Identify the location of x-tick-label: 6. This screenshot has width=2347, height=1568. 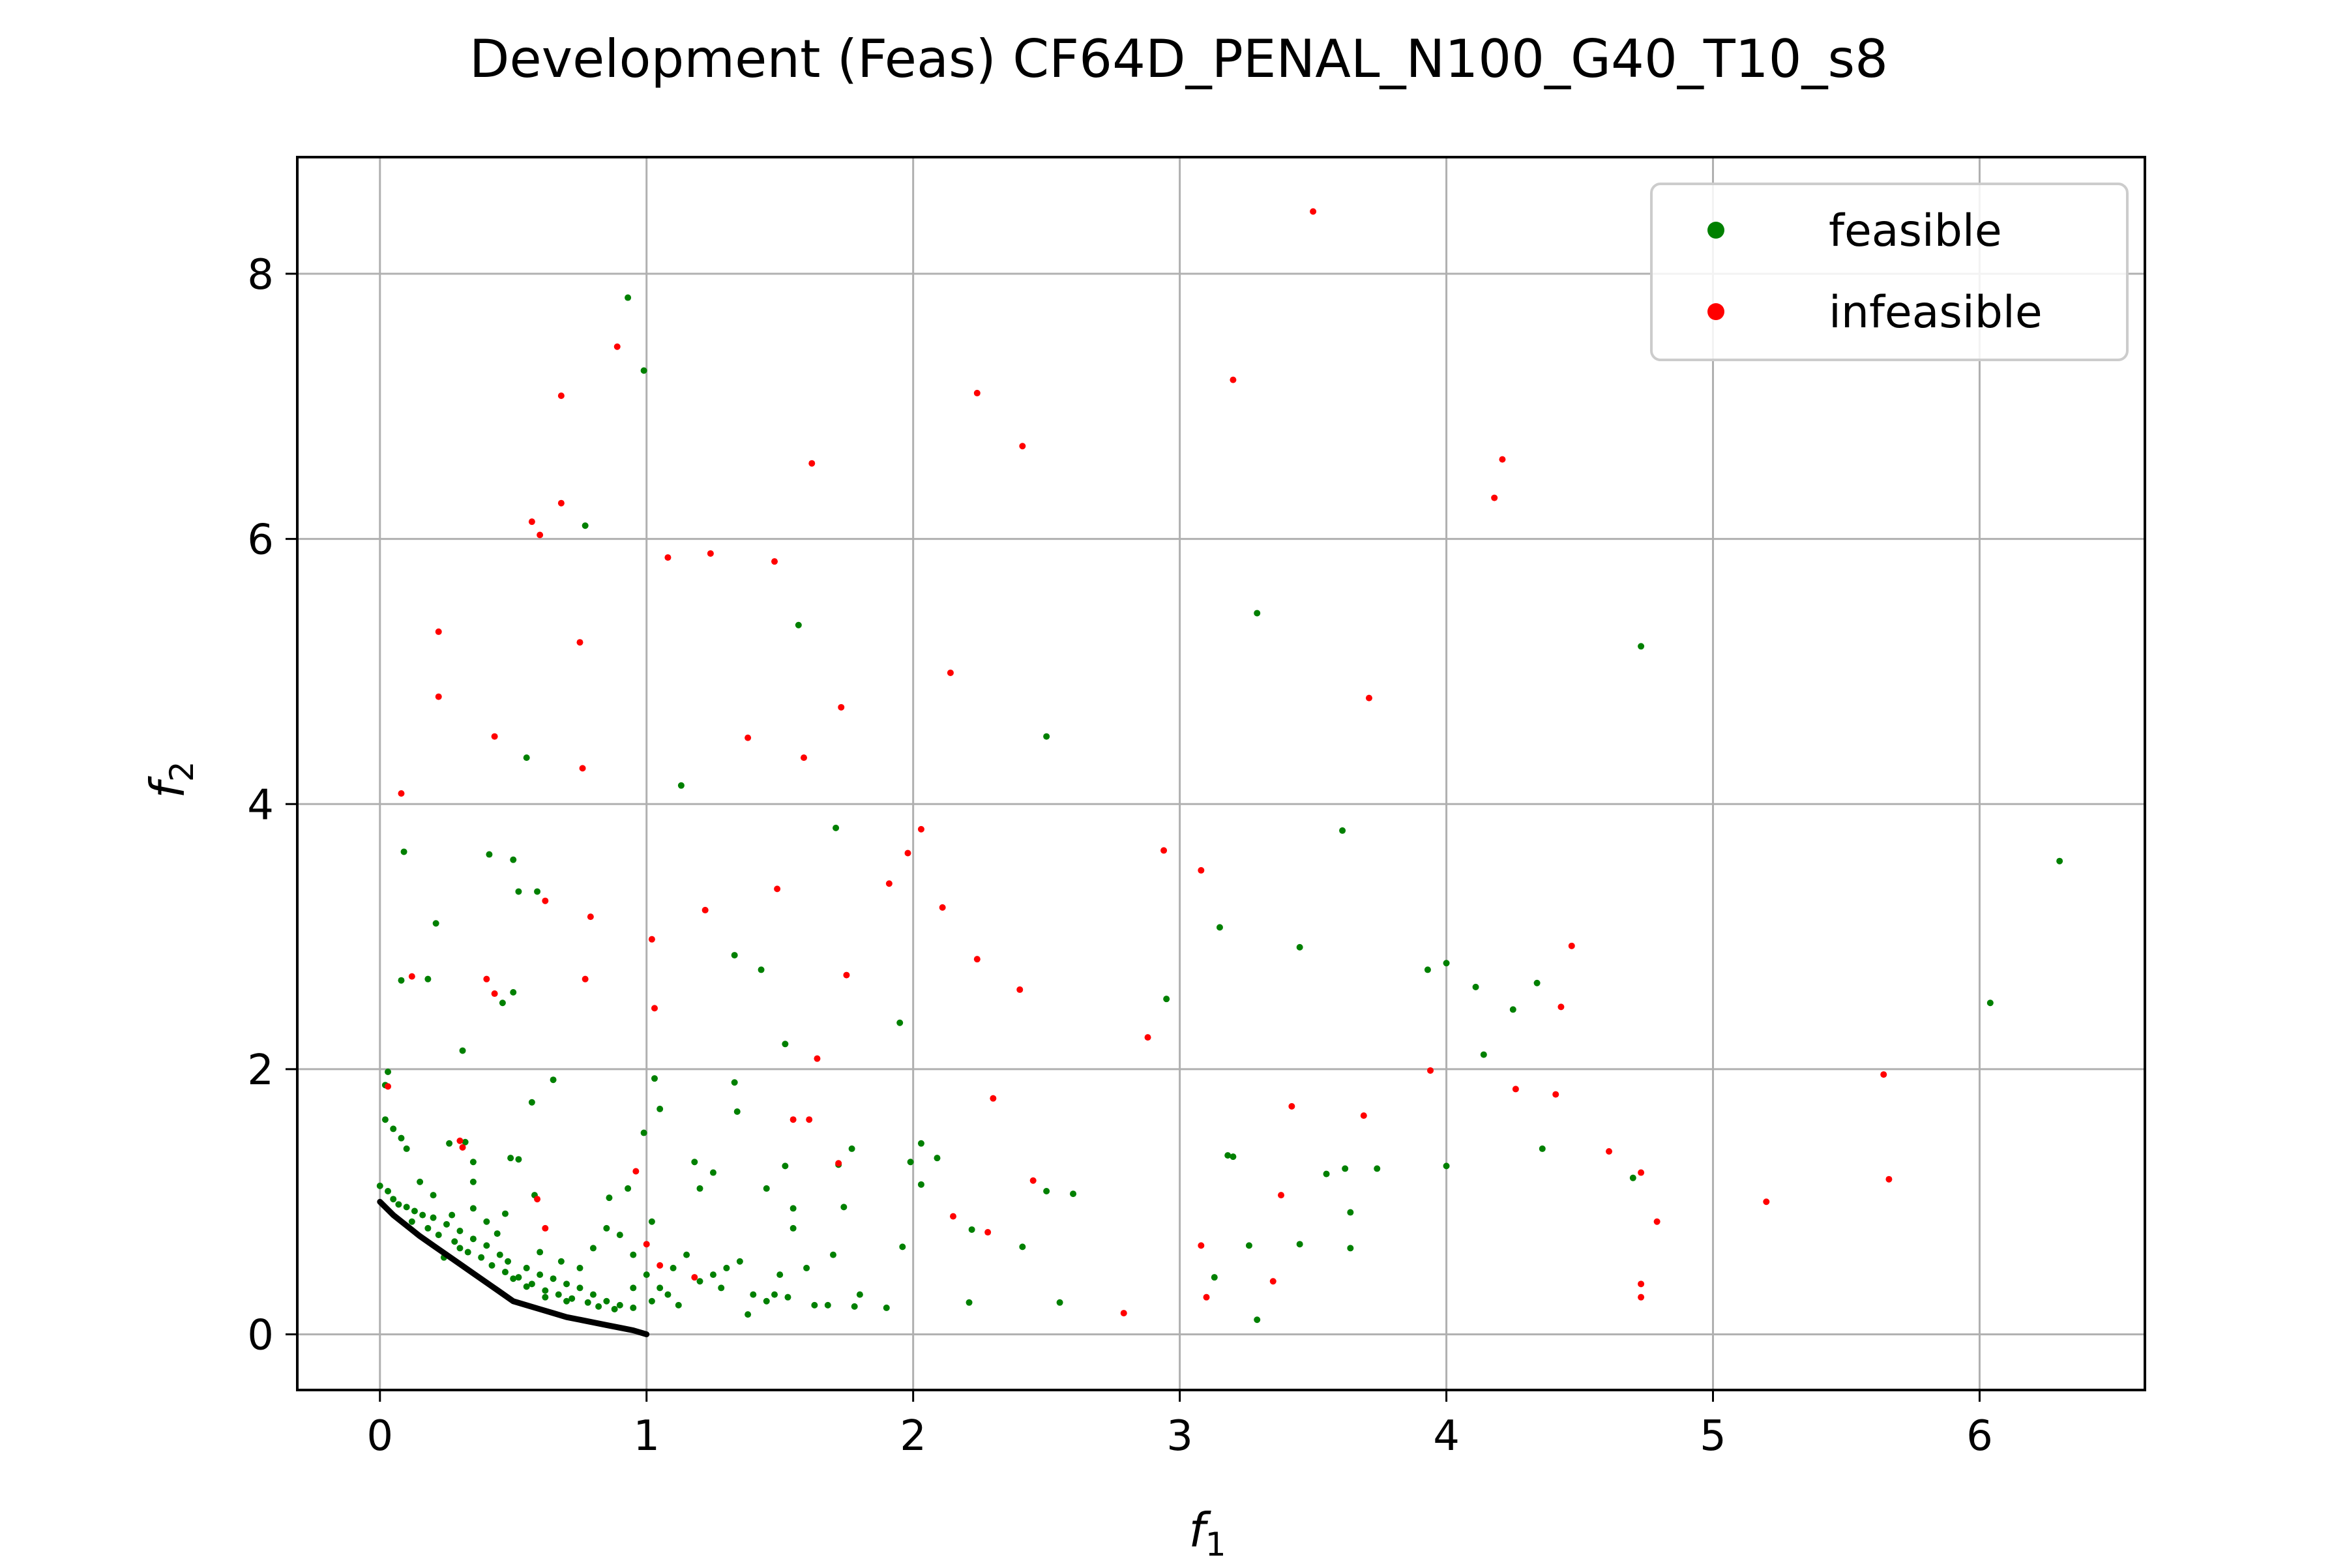
(1980, 1436).